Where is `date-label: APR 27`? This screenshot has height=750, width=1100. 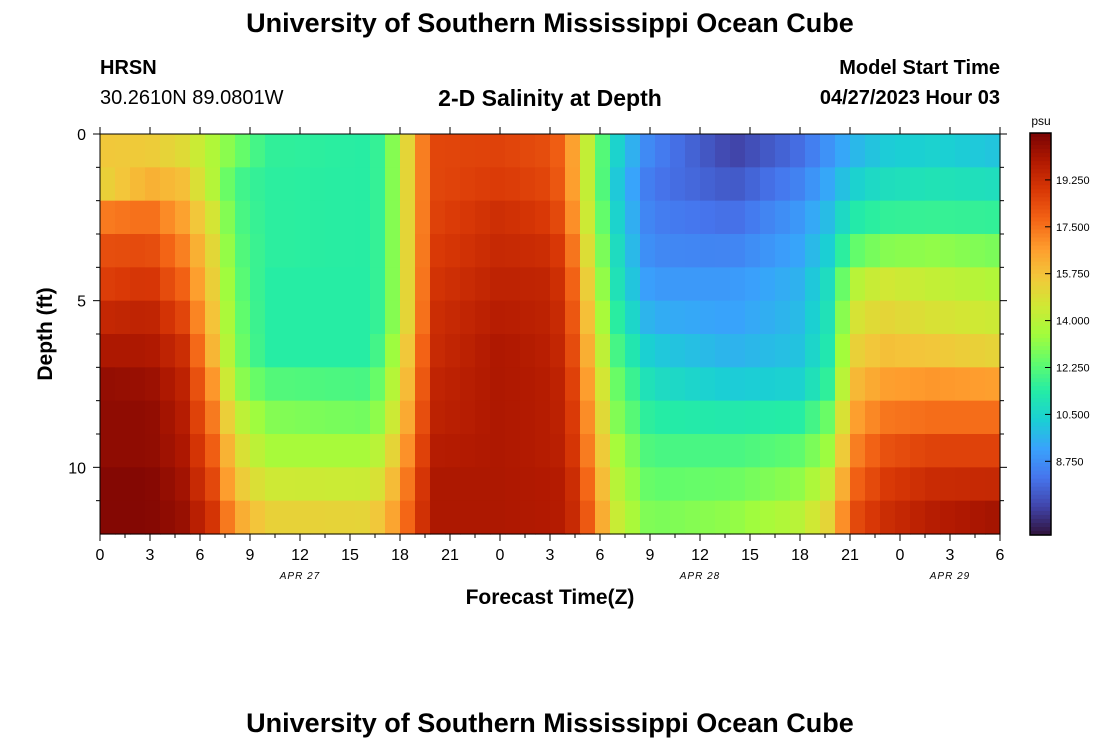
date-label: APR 27 is located at coordinates (299, 576).